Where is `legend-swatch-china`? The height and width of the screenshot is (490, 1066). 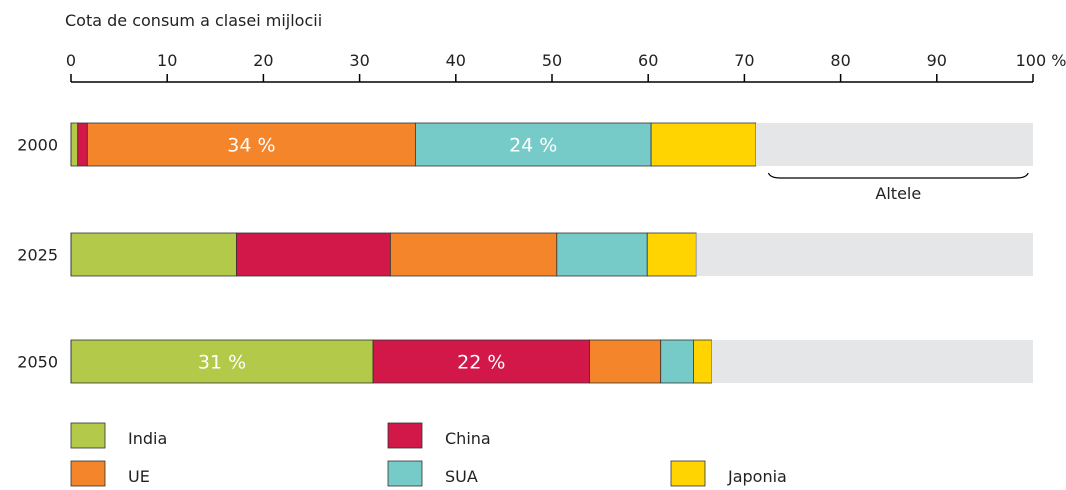
legend-swatch-china is located at coordinates (405, 435).